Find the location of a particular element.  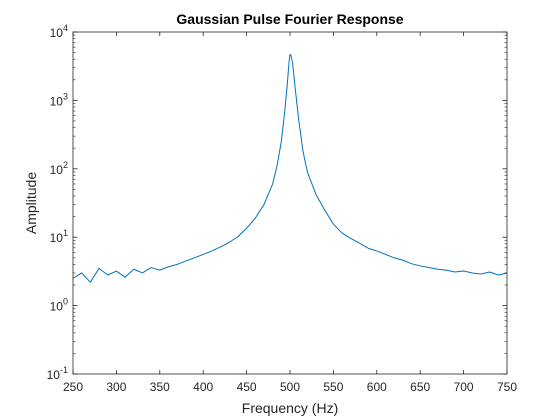

x-tick-label: 550 is located at coordinates (333, 387).